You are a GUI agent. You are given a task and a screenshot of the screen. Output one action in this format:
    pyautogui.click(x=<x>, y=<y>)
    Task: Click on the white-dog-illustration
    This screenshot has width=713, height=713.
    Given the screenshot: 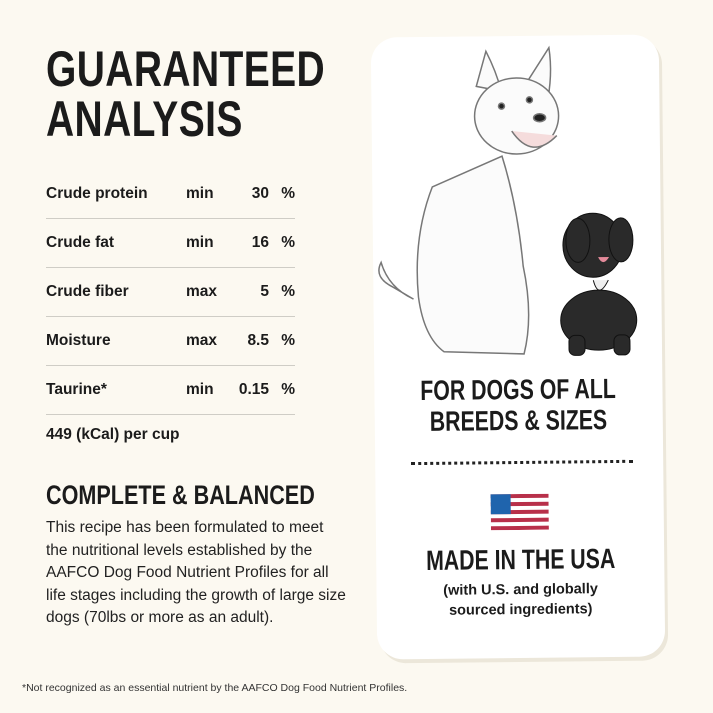 What is the action you would take?
    pyautogui.click(x=469, y=200)
    